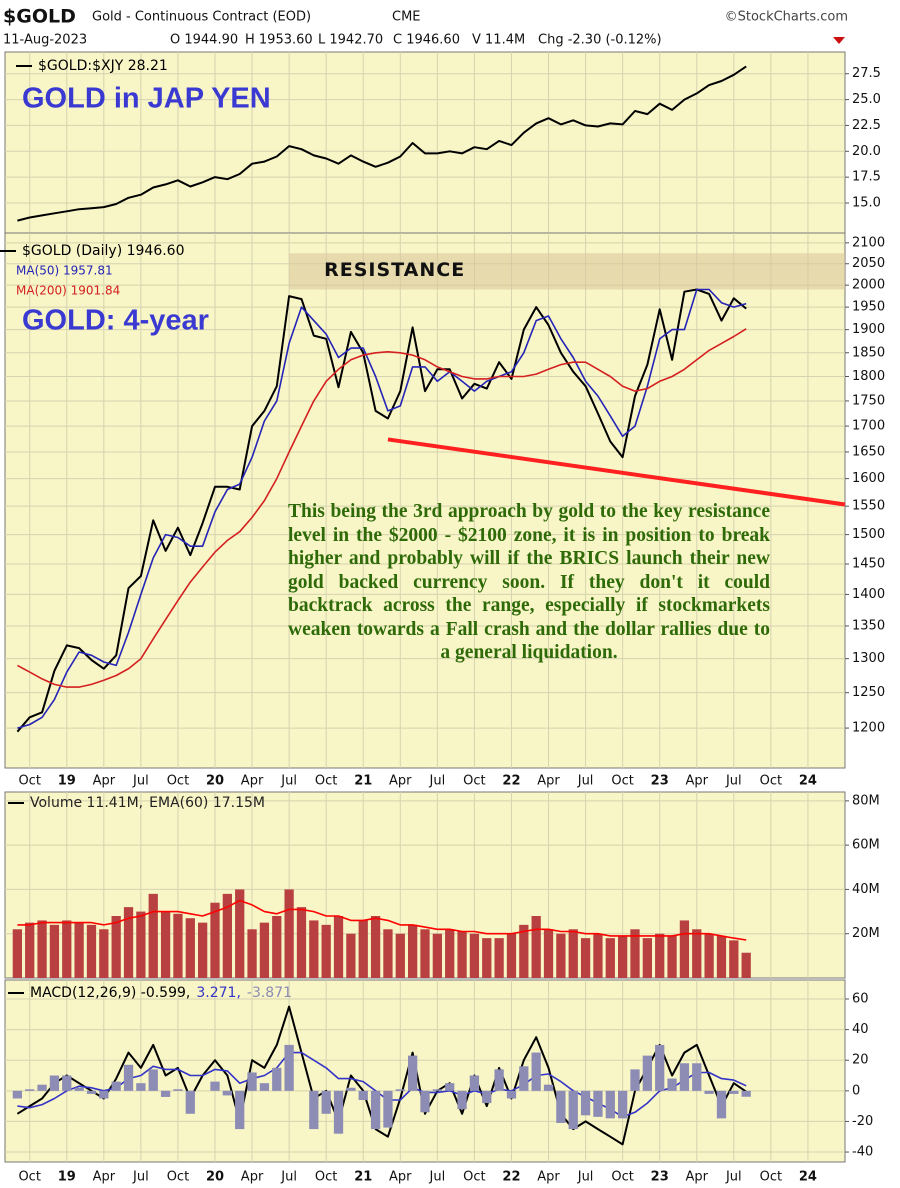 This screenshot has height=1188, width=900. Describe the element at coordinates (426, 40) in the screenshot. I see `close: C 1946.60` at that location.